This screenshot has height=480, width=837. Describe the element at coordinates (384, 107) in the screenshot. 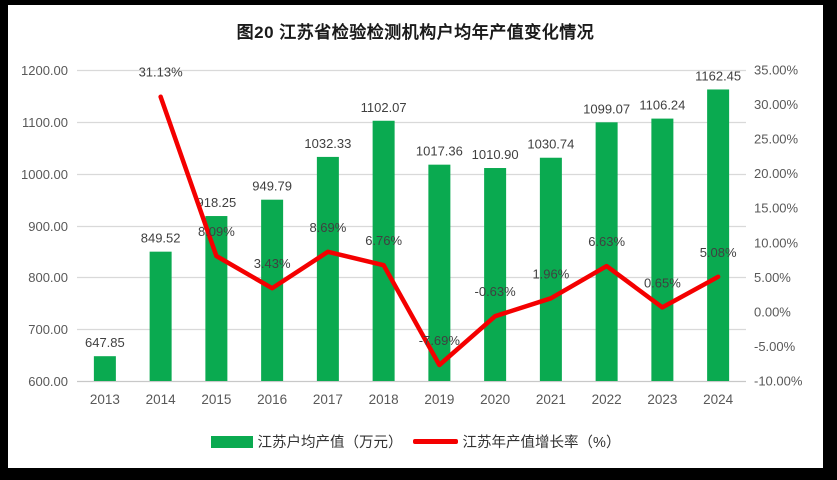

I see `bar-label-2018: 1102.07` at that location.